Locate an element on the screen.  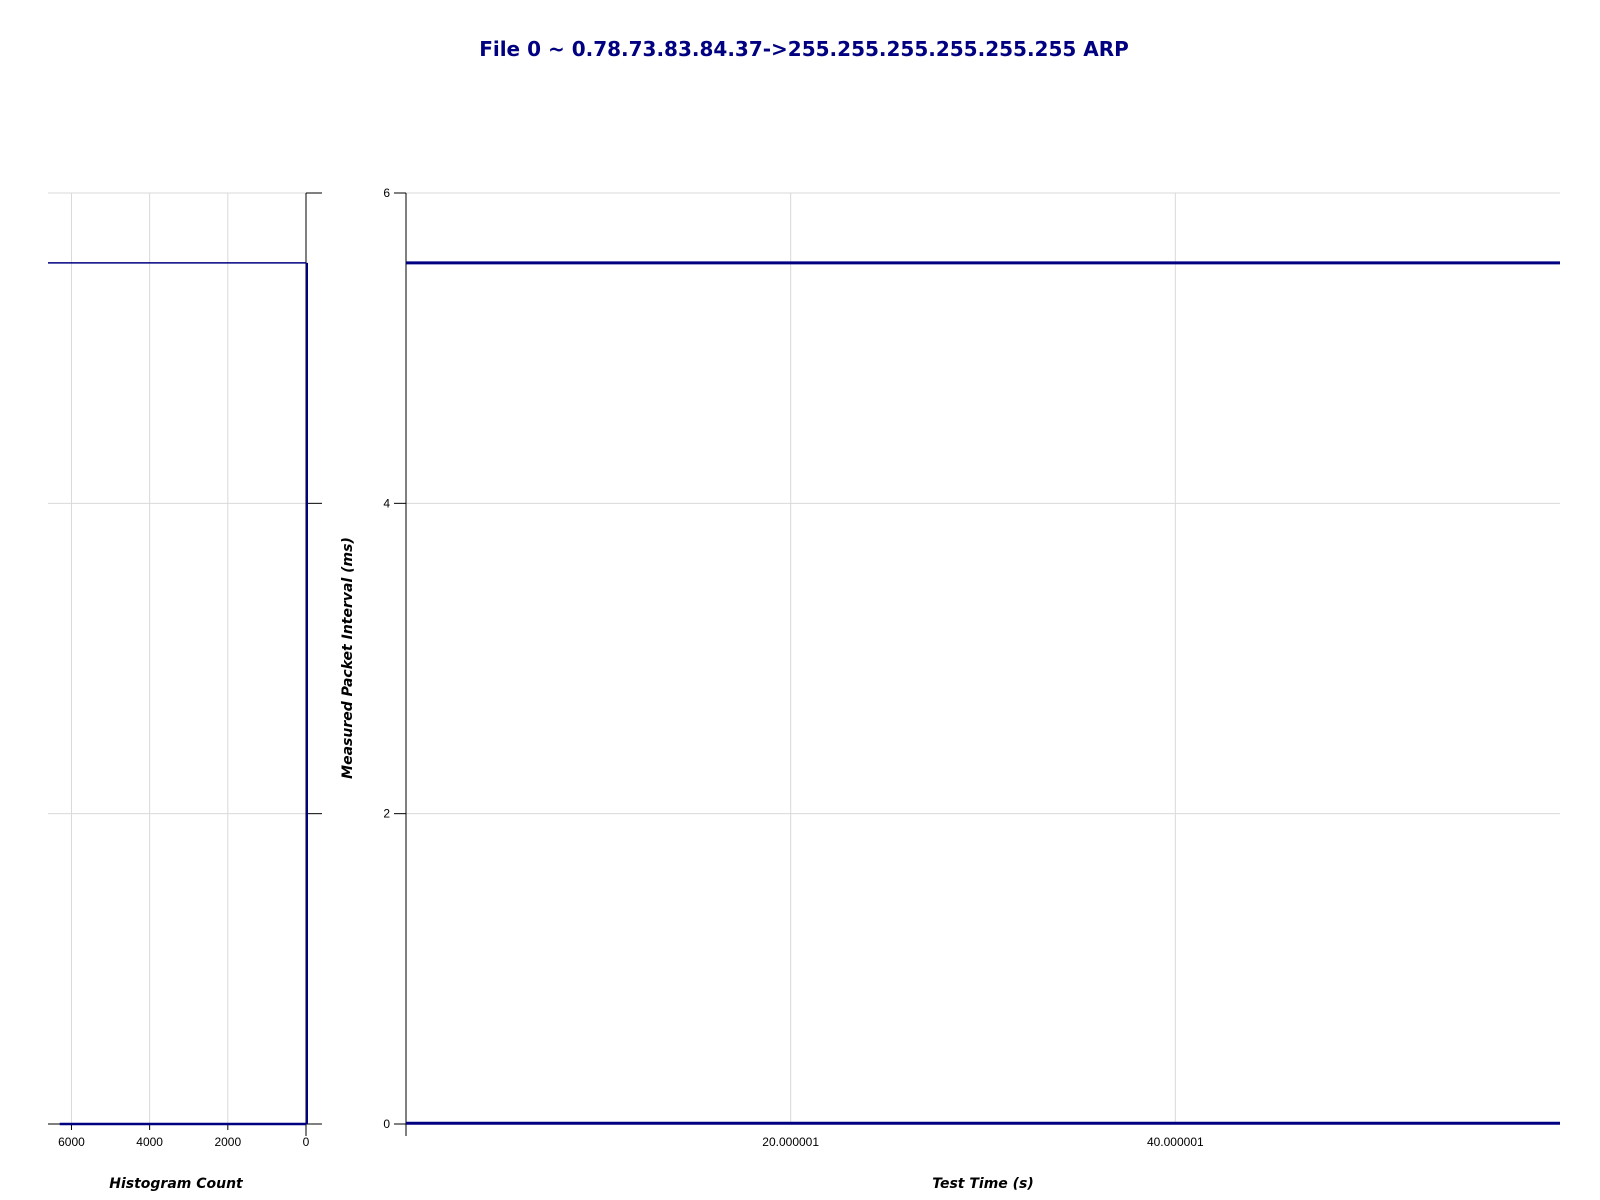
histogram-grid is located at coordinates (177, 658).